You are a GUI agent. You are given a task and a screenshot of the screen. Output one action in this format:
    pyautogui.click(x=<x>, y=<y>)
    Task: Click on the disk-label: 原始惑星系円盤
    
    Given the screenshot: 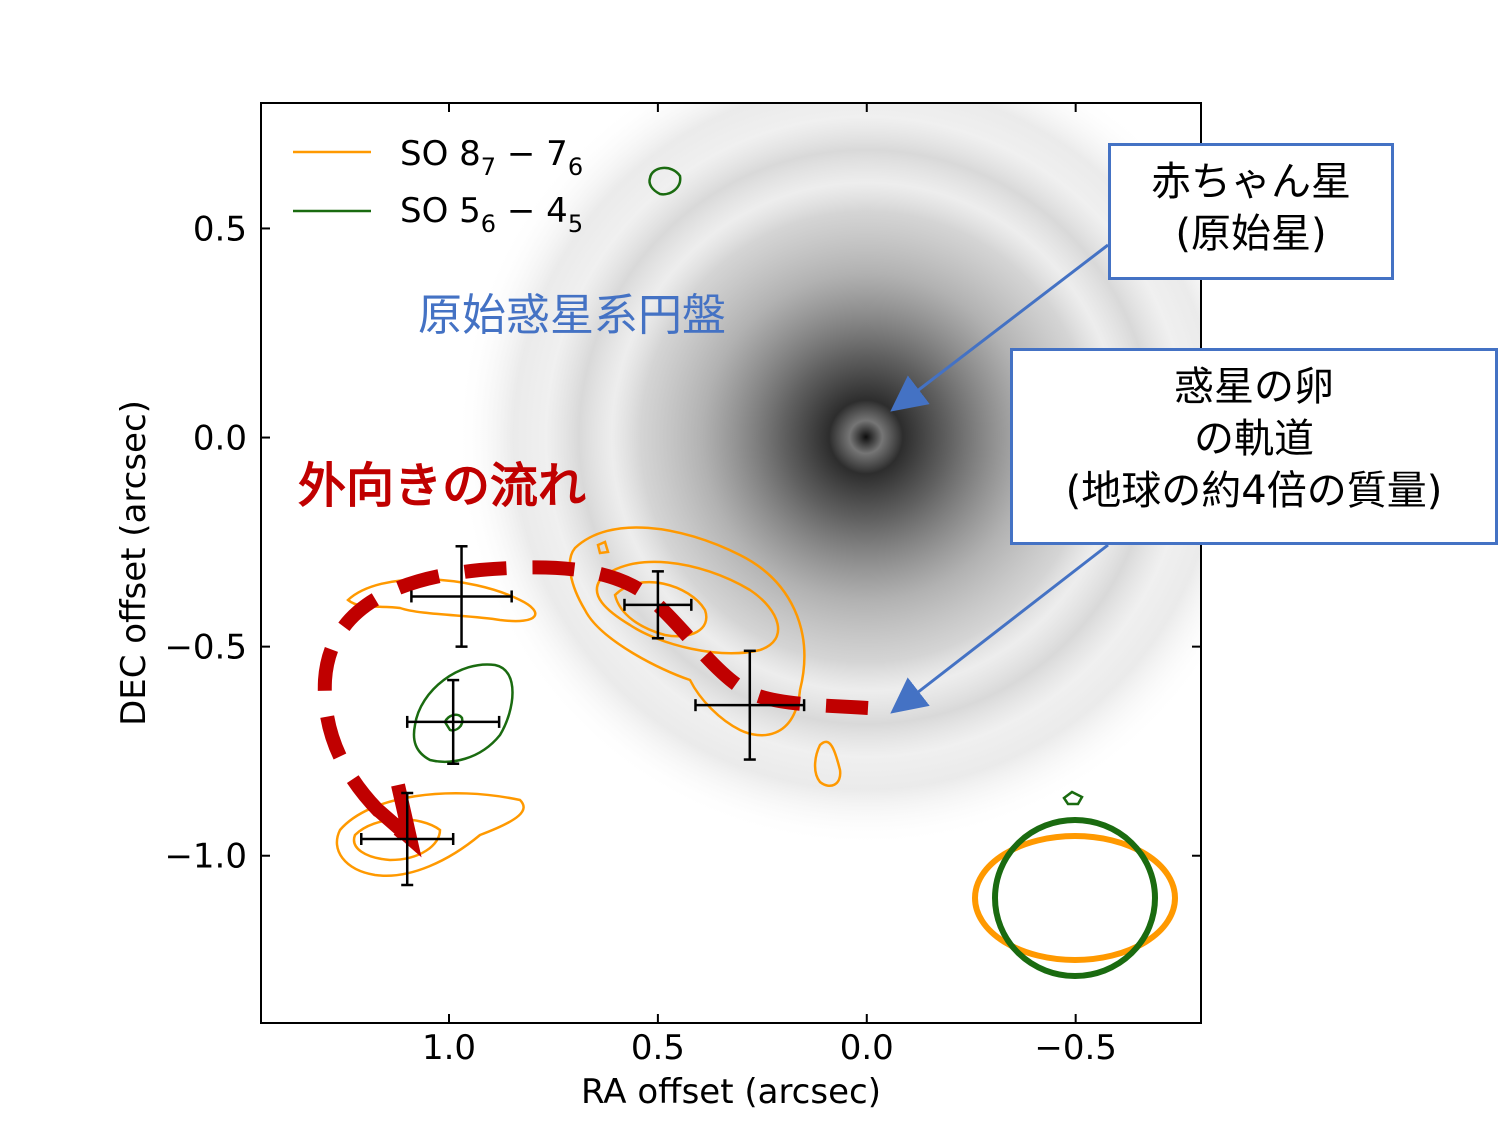 What is the action you would take?
    pyautogui.click(x=572, y=315)
    